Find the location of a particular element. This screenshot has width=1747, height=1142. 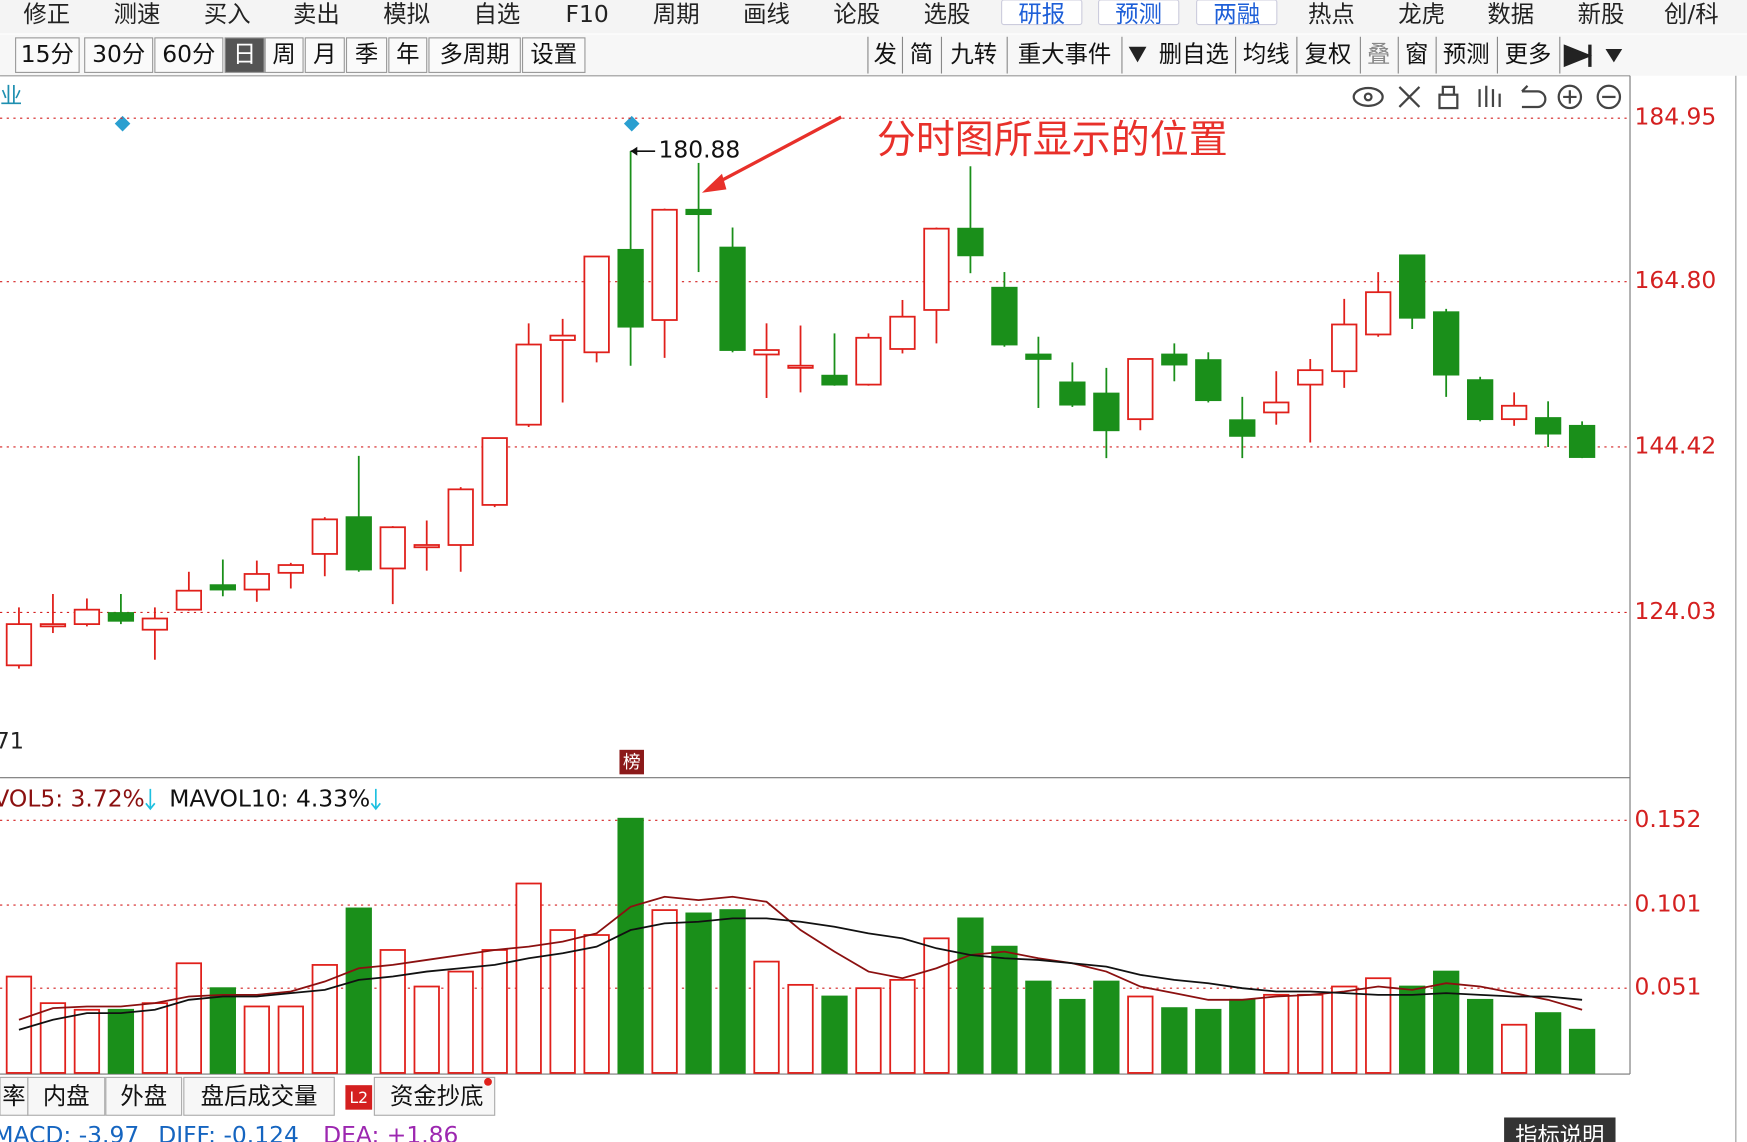

menu-item: 预测 is located at coordinates (1138, 14).